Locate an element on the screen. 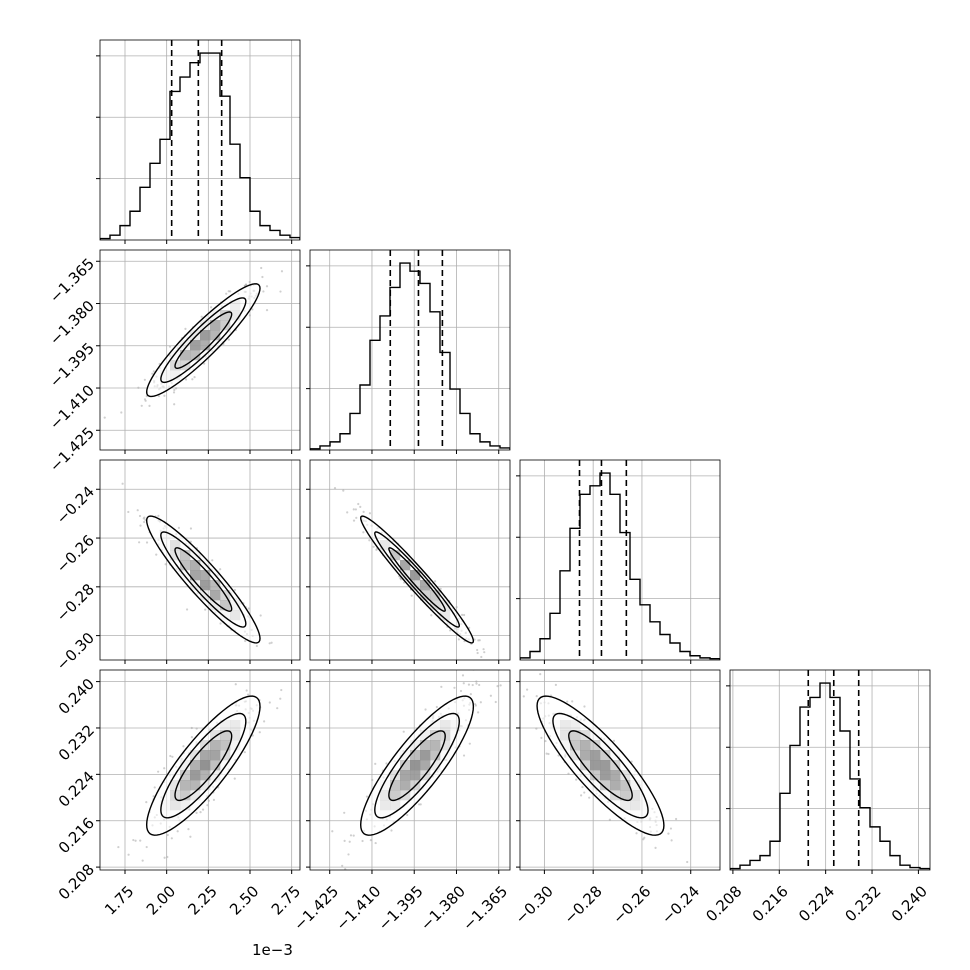 This screenshot has height=970, width=970. x-tick-label: −1.410 is located at coordinates (358, 908).